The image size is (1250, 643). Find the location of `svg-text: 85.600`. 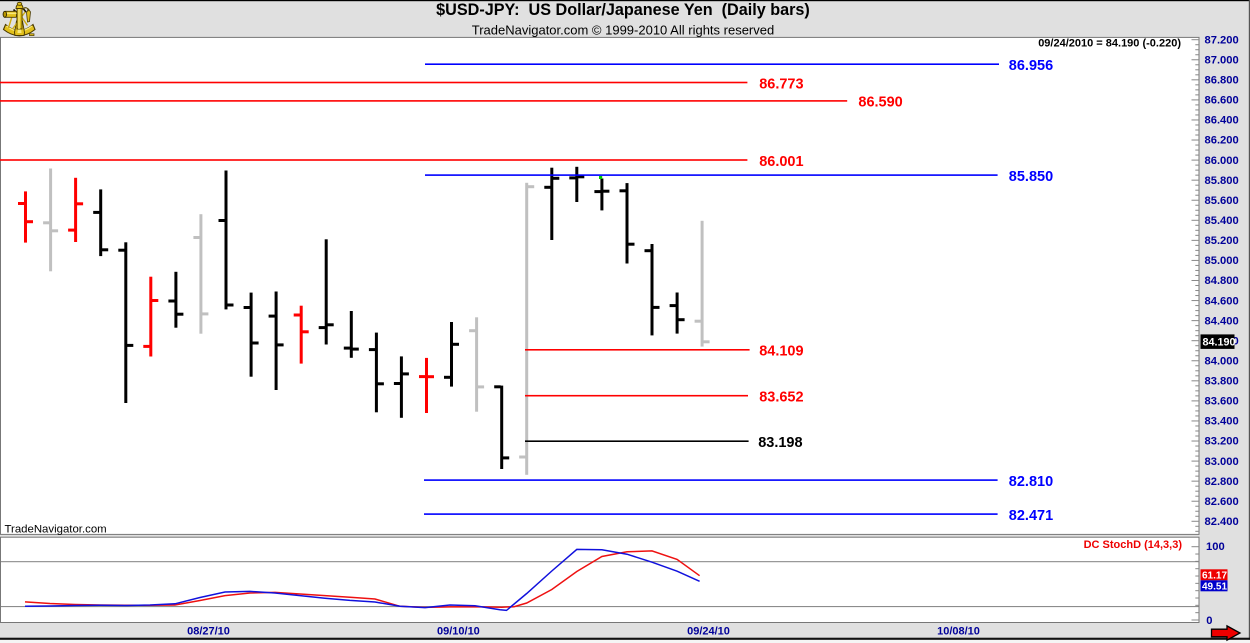

svg-text: 85.600 is located at coordinates (1222, 201).